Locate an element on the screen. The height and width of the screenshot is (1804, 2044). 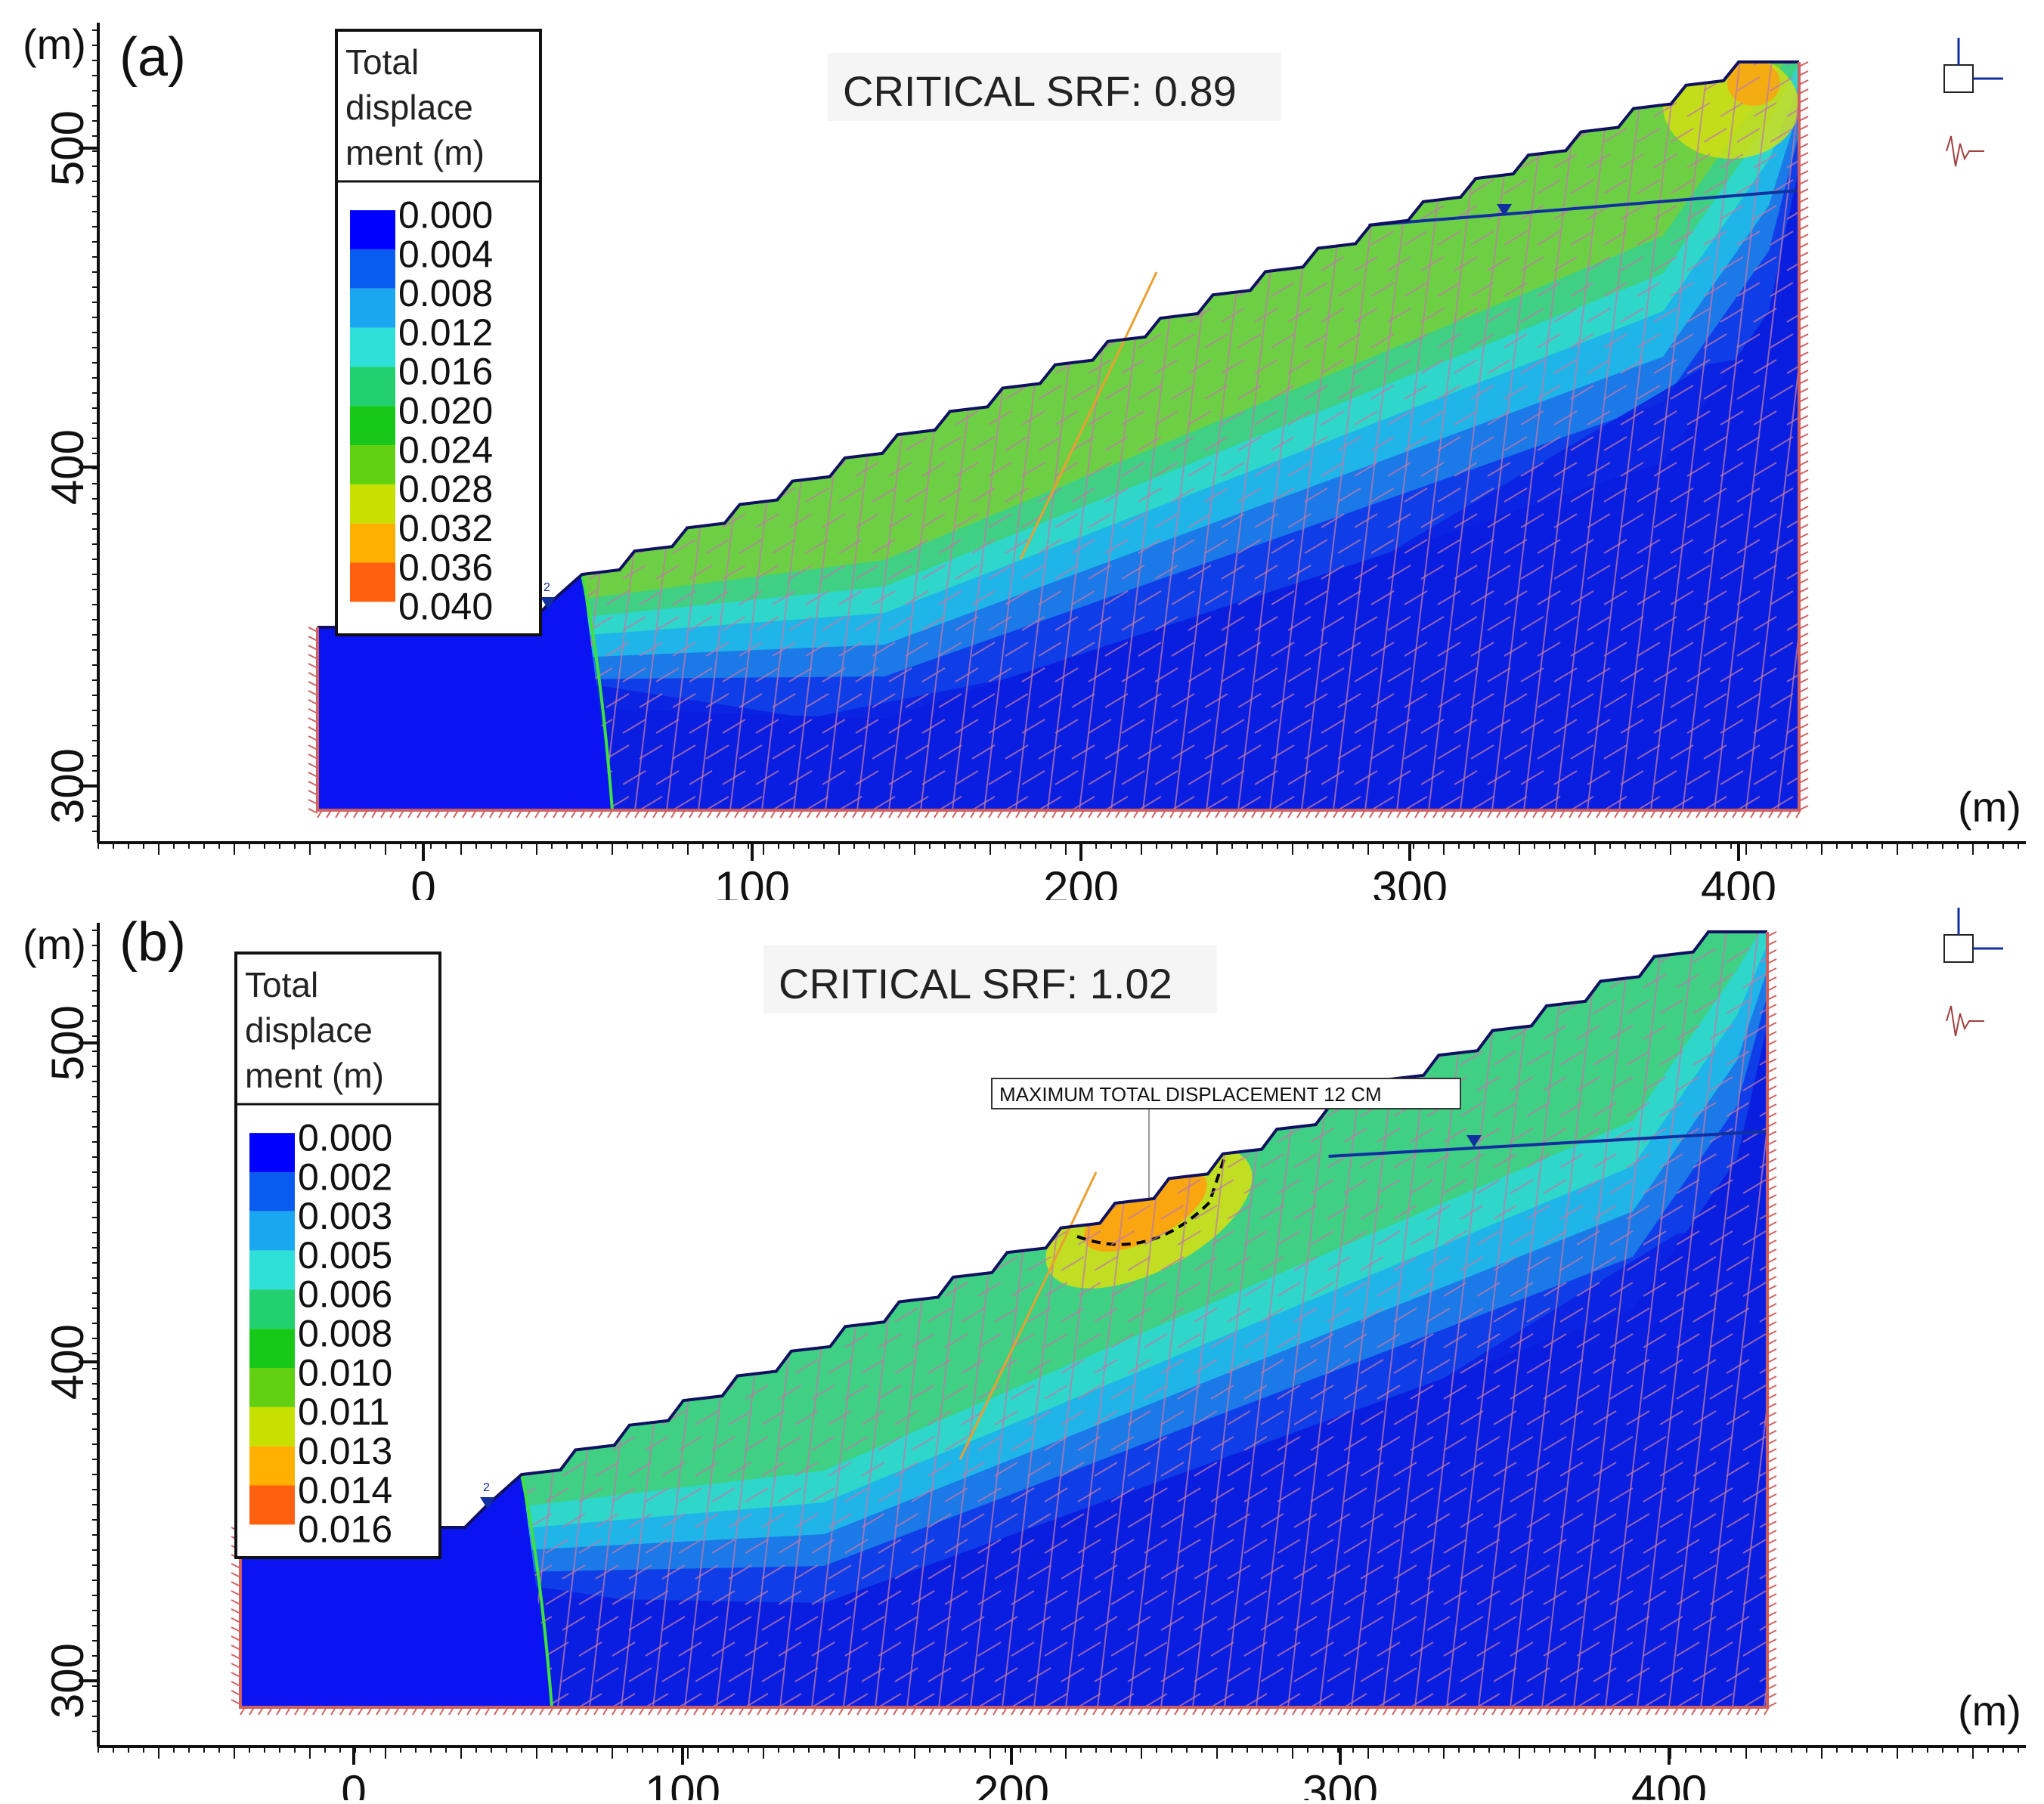
x-tick-label: 100 is located at coordinates (752, 881).